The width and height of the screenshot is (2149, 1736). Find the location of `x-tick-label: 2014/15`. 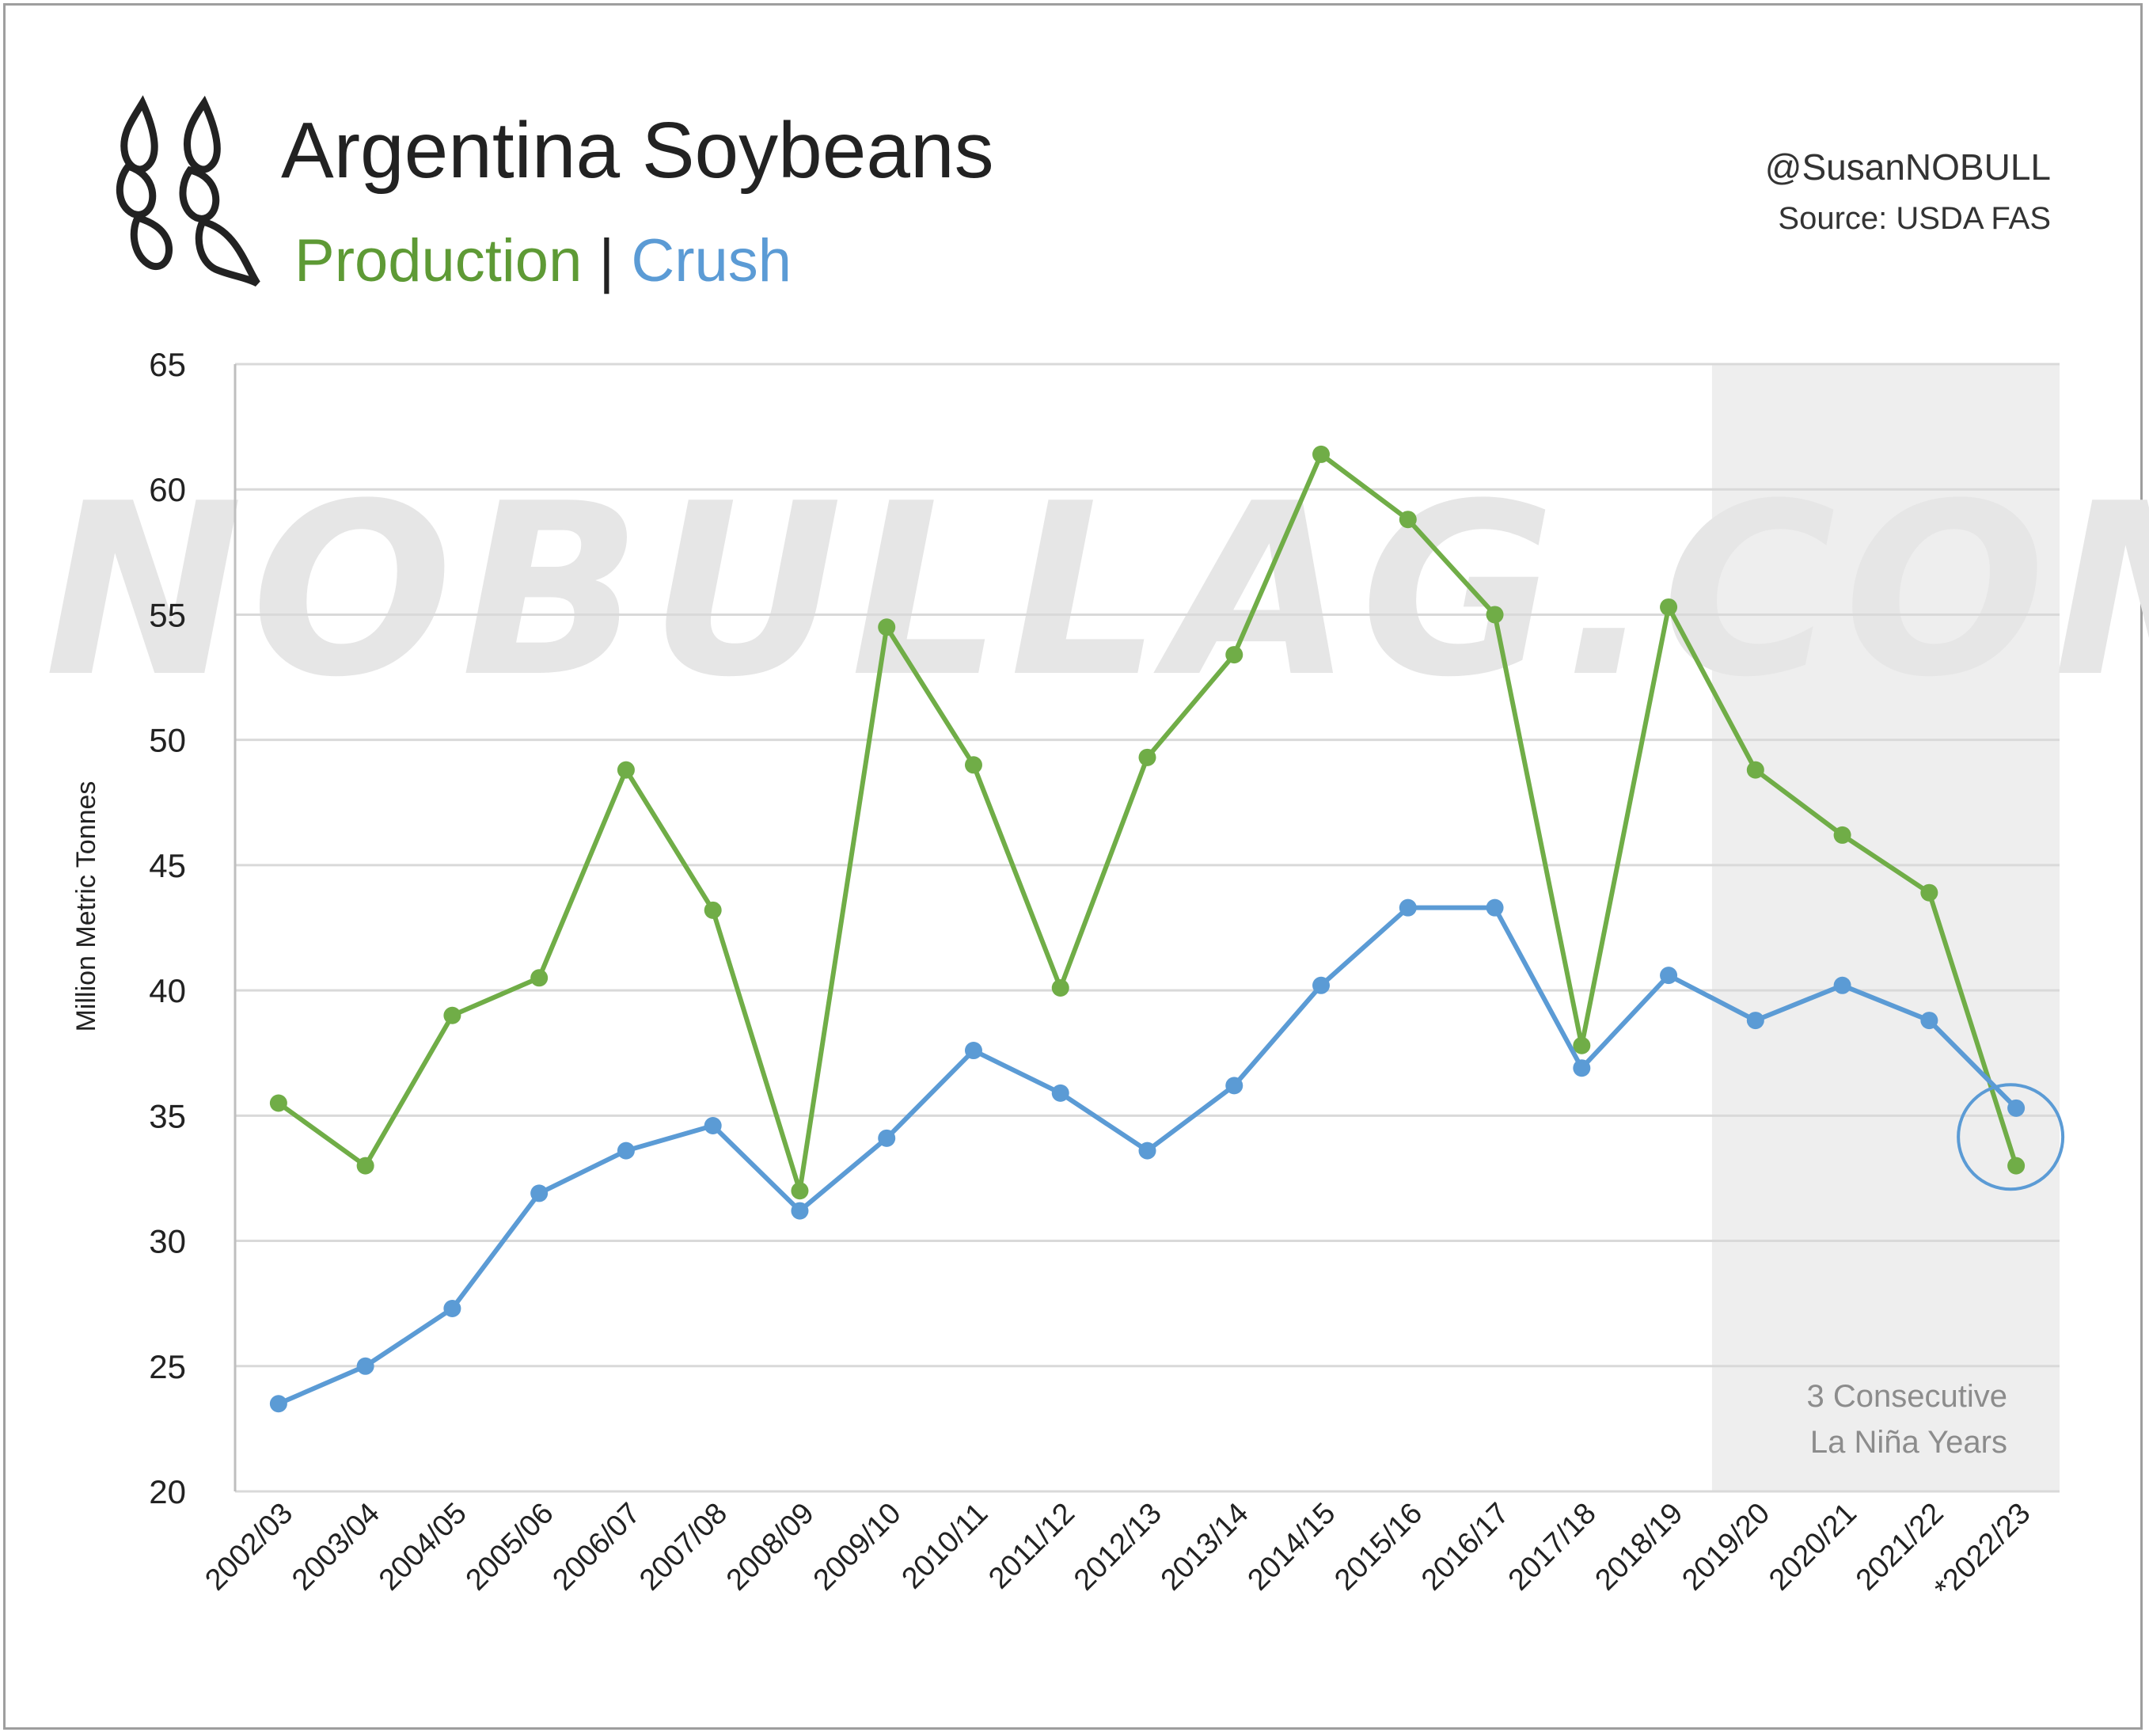

x-tick-label: 2014/15 is located at coordinates (1292, 1547).